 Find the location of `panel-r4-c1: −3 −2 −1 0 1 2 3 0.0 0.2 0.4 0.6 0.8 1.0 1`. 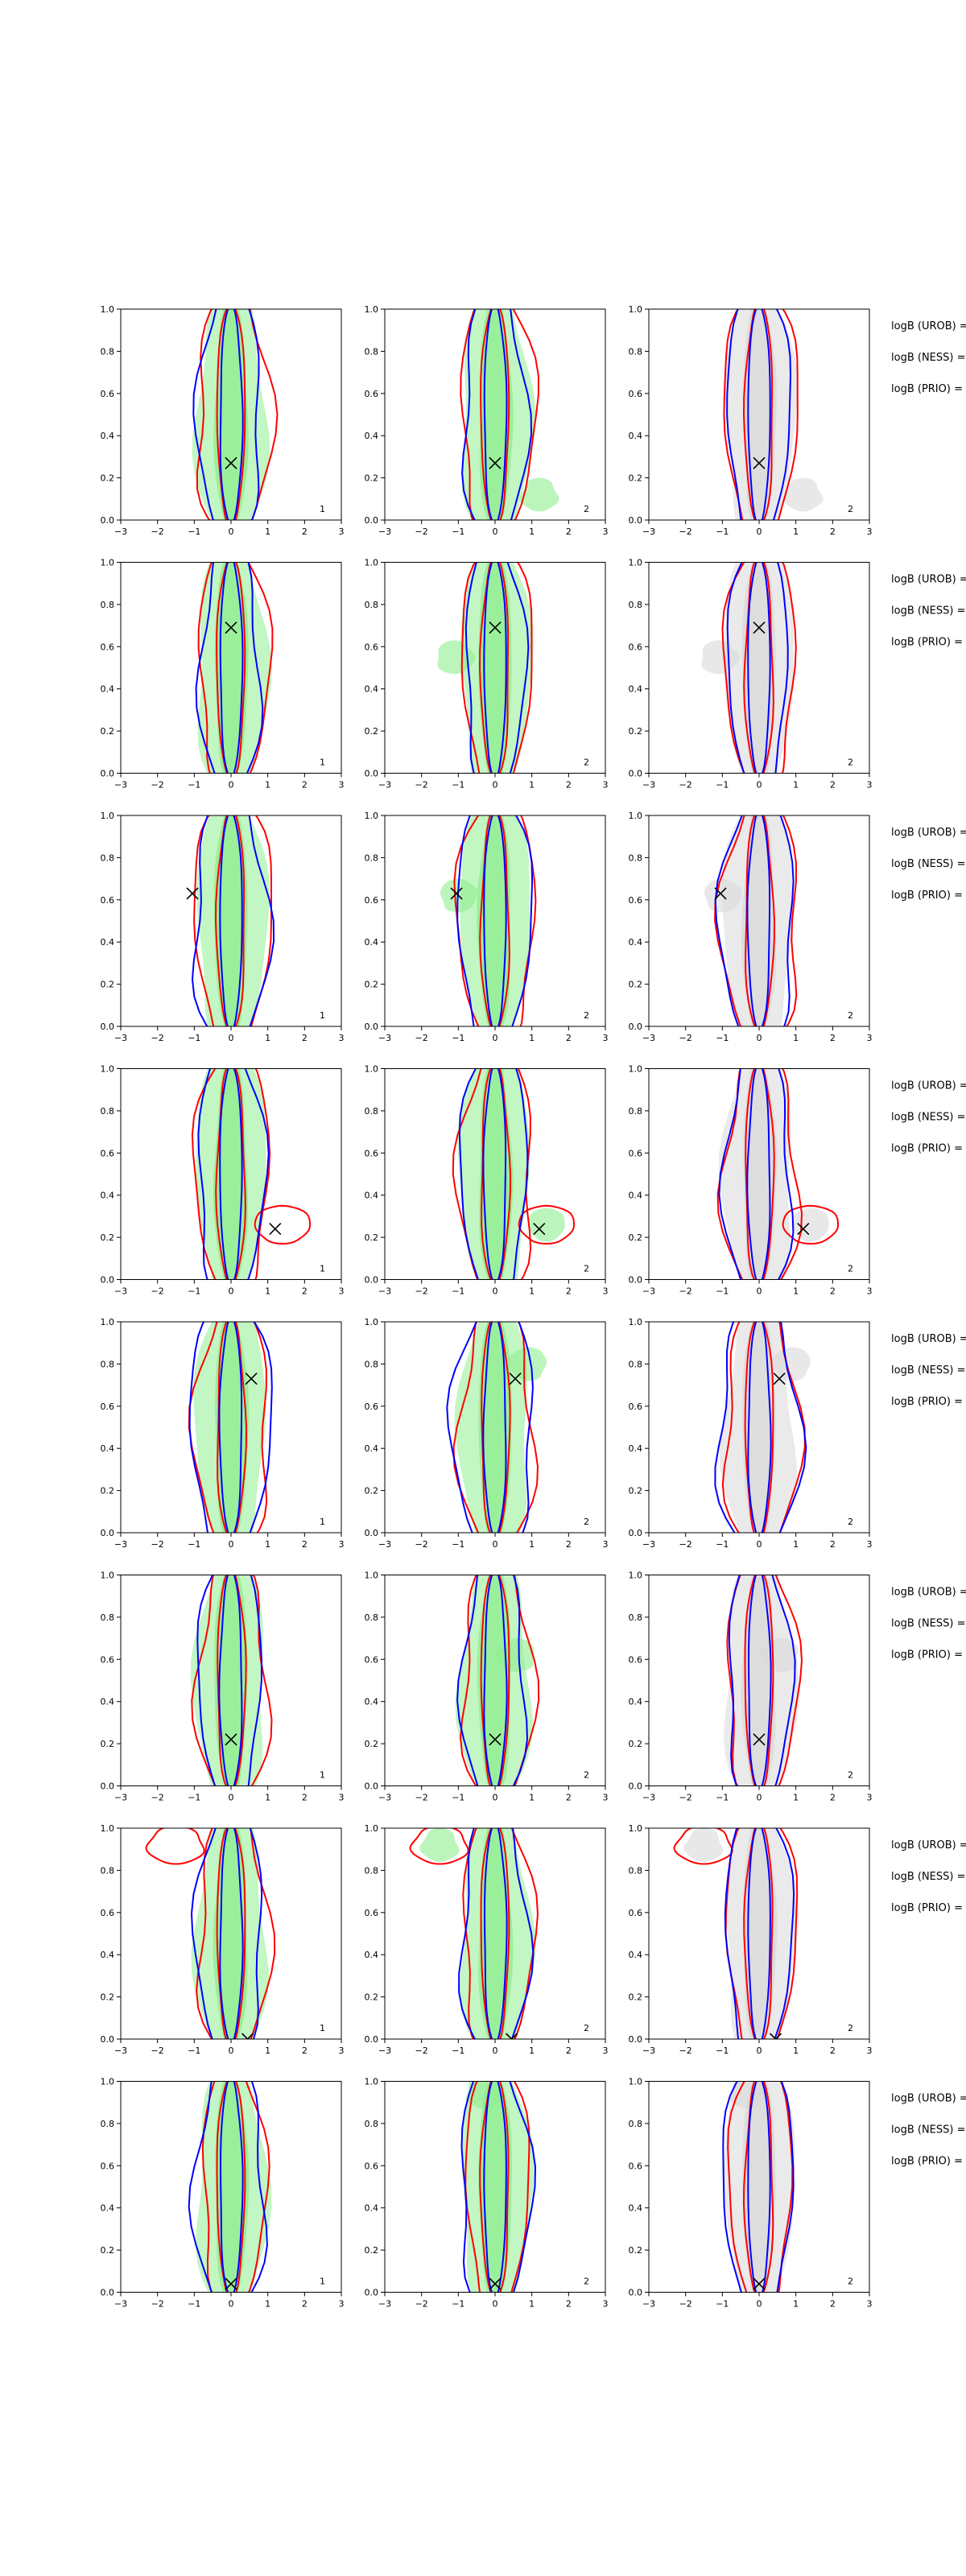

panel-r4-c1: −3 −2 −1 0 1 2 3 0.0 0.2 0.4 0.6 0.8 1.0 1 is located at coordinates (223, 1180).